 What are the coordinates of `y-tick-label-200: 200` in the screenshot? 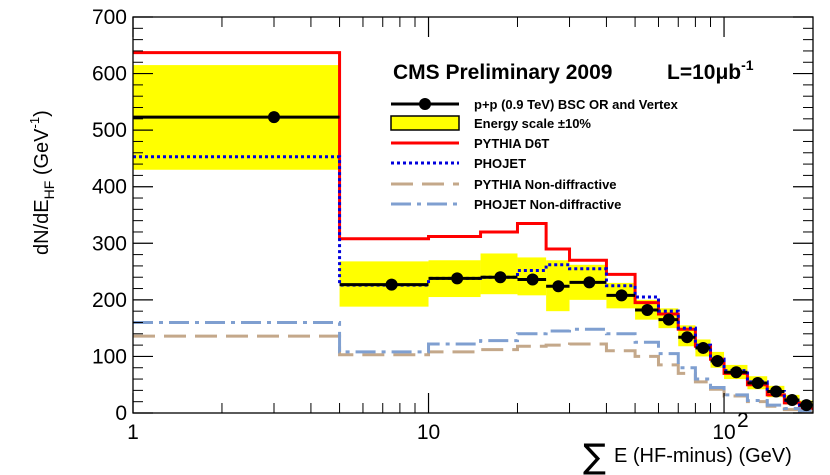 It's located at (109, 300).